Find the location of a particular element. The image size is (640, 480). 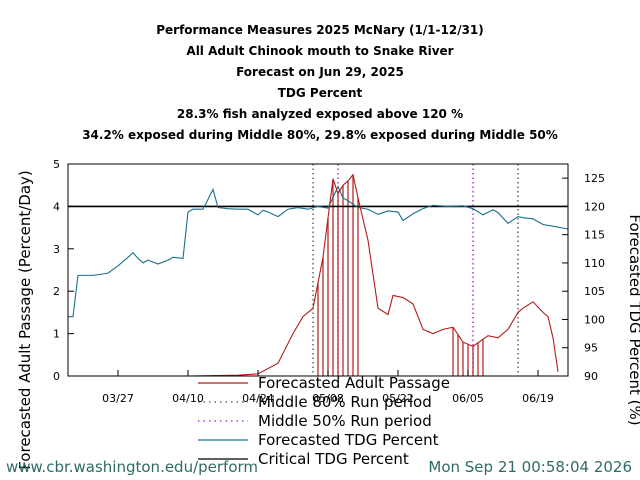

y2-tick-label-120: 120 is located at coordinates (594, 206).